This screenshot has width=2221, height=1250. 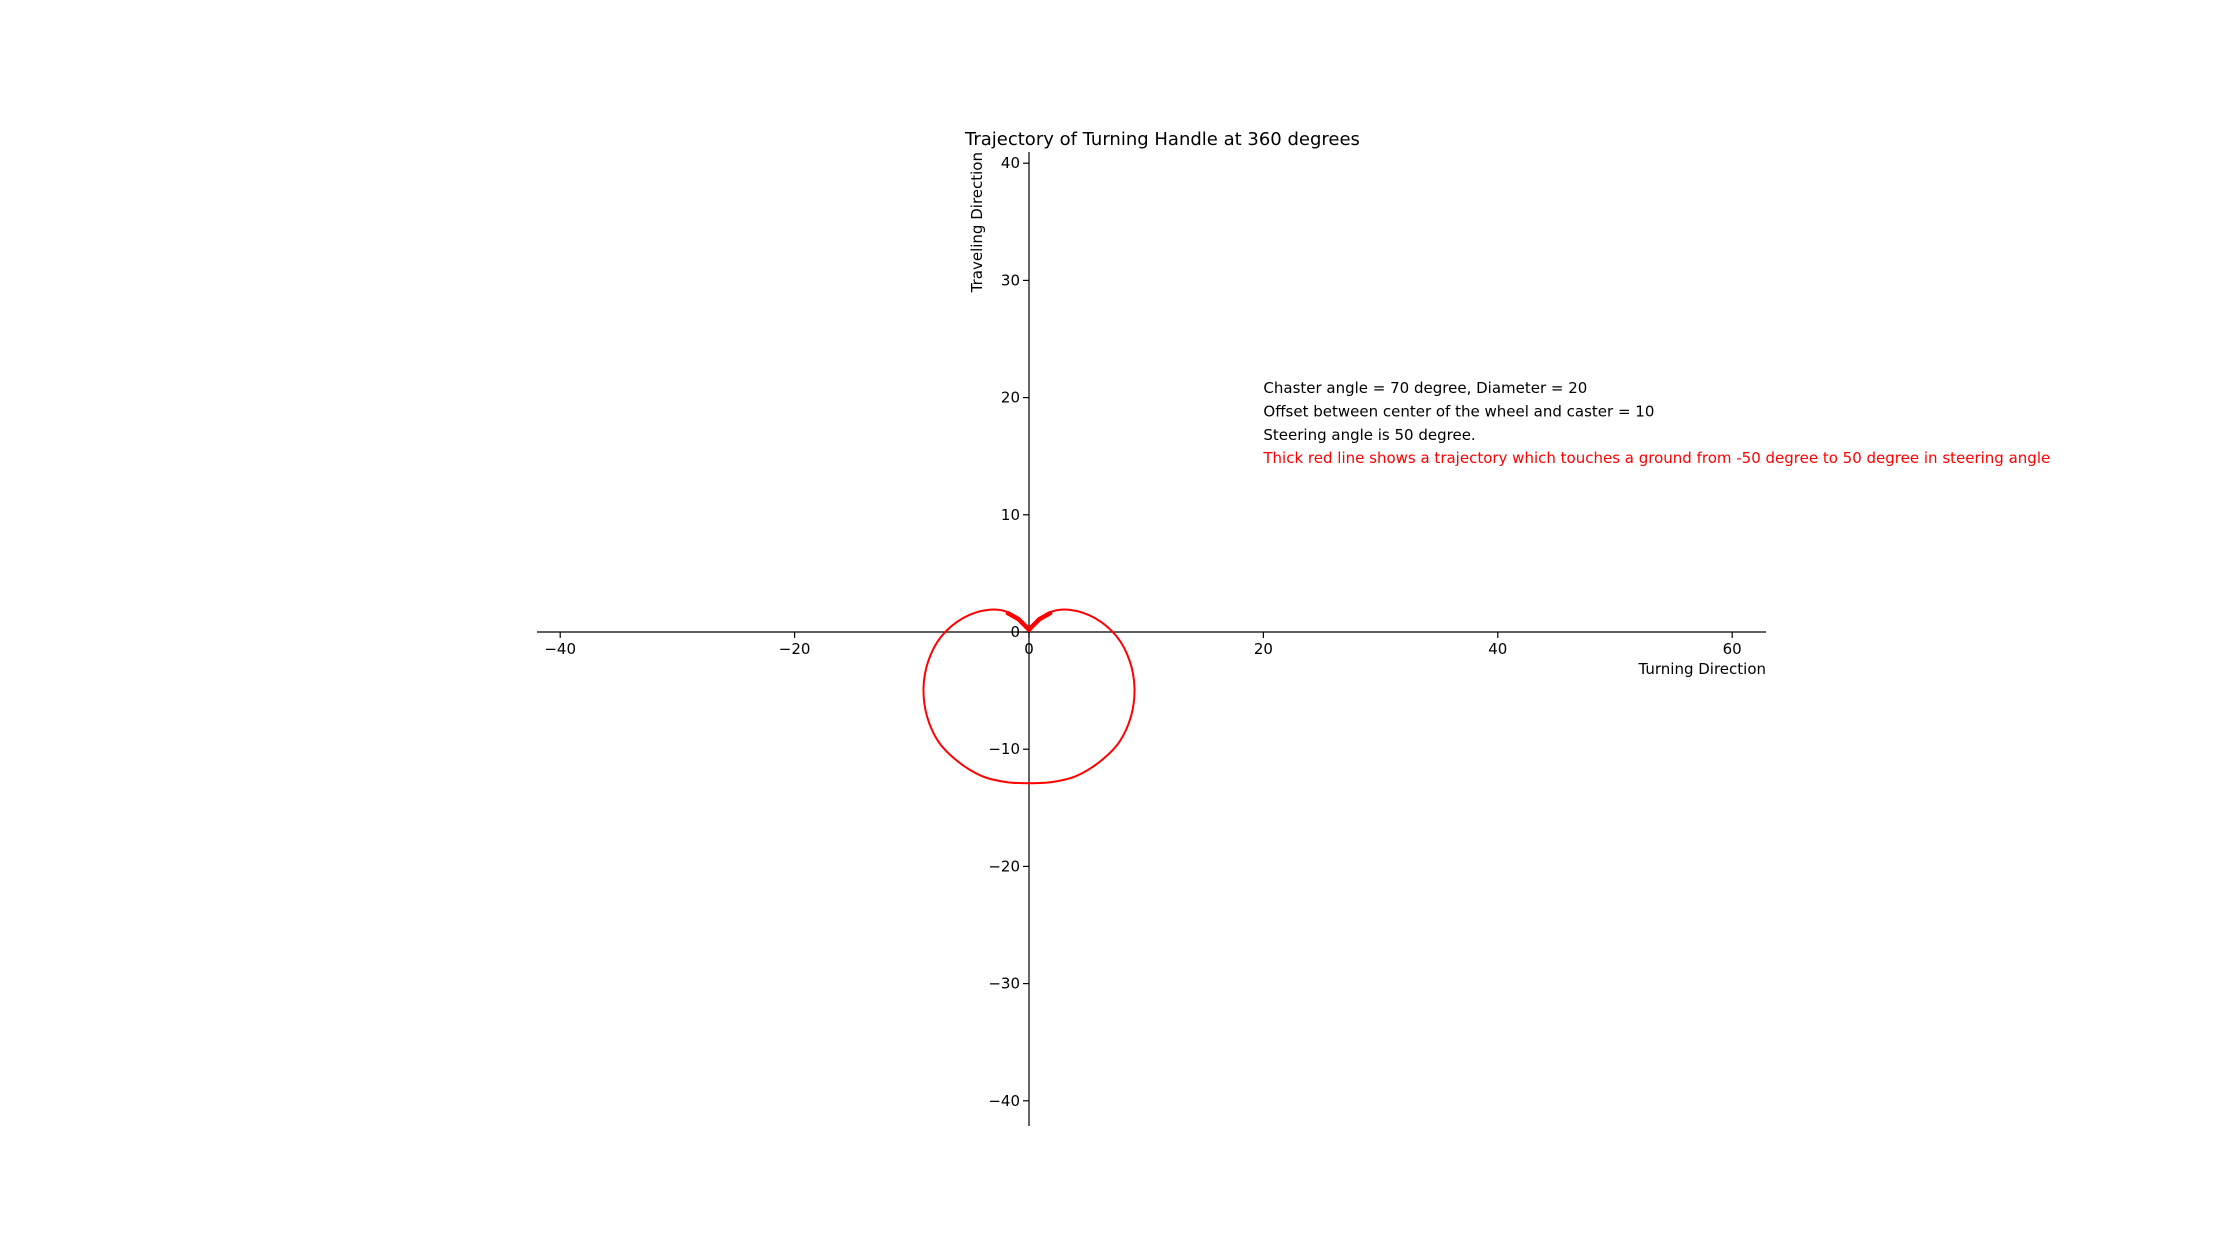 What do you see at coordinates (795, 649) in the screenshot?
I see `x-tick-label: −20` at bounding box center [795, 649].